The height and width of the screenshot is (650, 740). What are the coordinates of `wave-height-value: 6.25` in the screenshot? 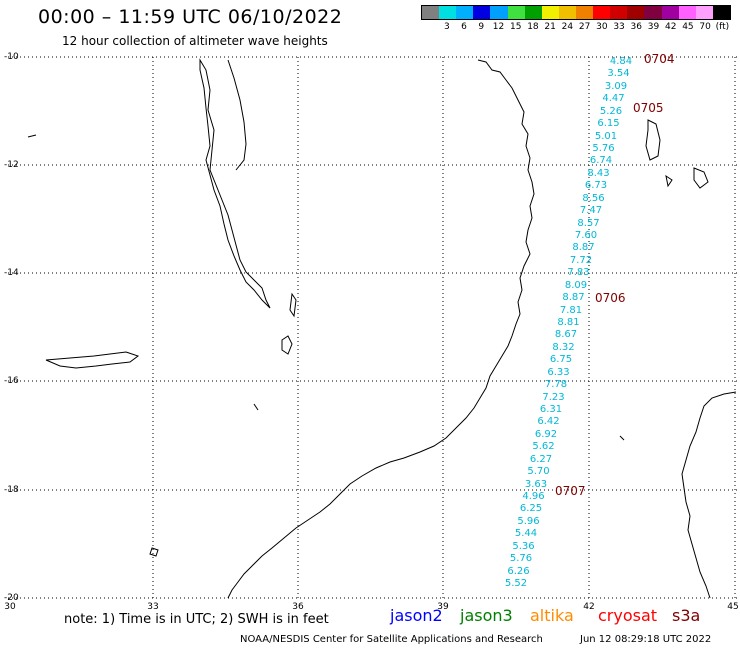 It's located at (531, 509).